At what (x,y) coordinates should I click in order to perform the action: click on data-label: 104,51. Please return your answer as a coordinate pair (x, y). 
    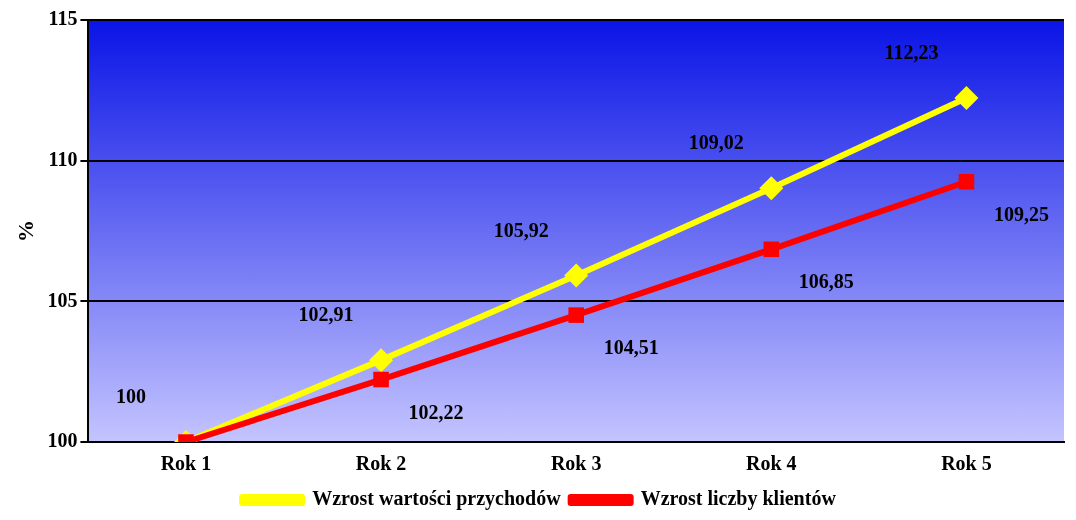
    Looking at the image, I should click on (631, 347).